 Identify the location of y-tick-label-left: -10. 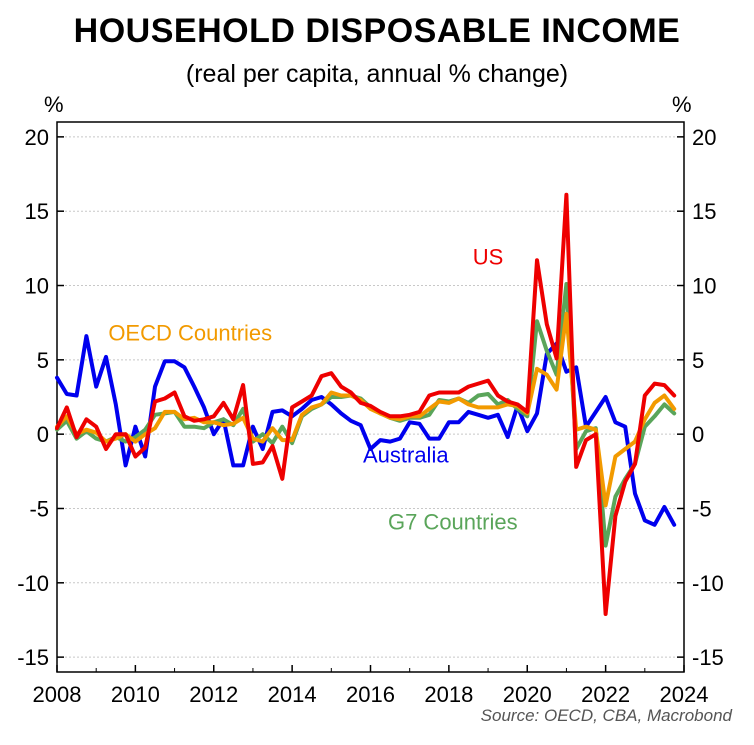
(33, 583).